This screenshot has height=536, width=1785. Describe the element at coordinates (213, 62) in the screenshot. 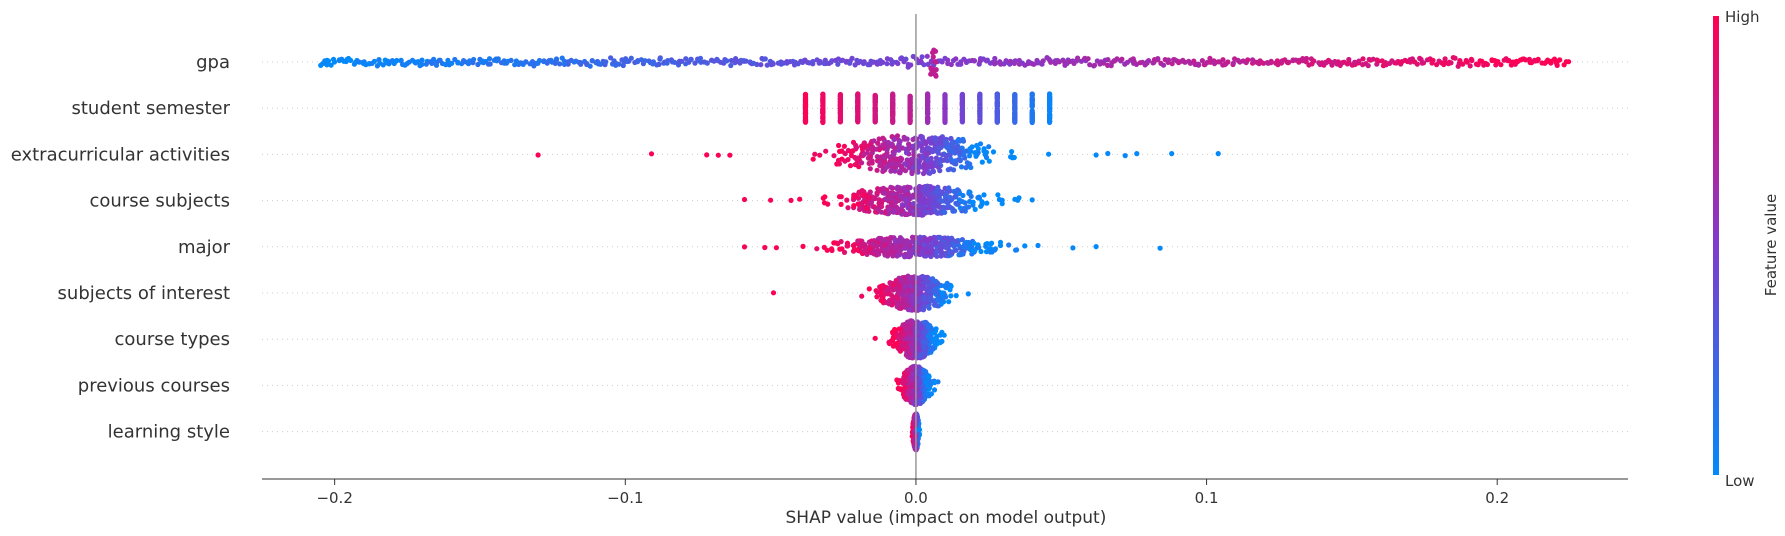

I see `feature-label: gpa` at that location.